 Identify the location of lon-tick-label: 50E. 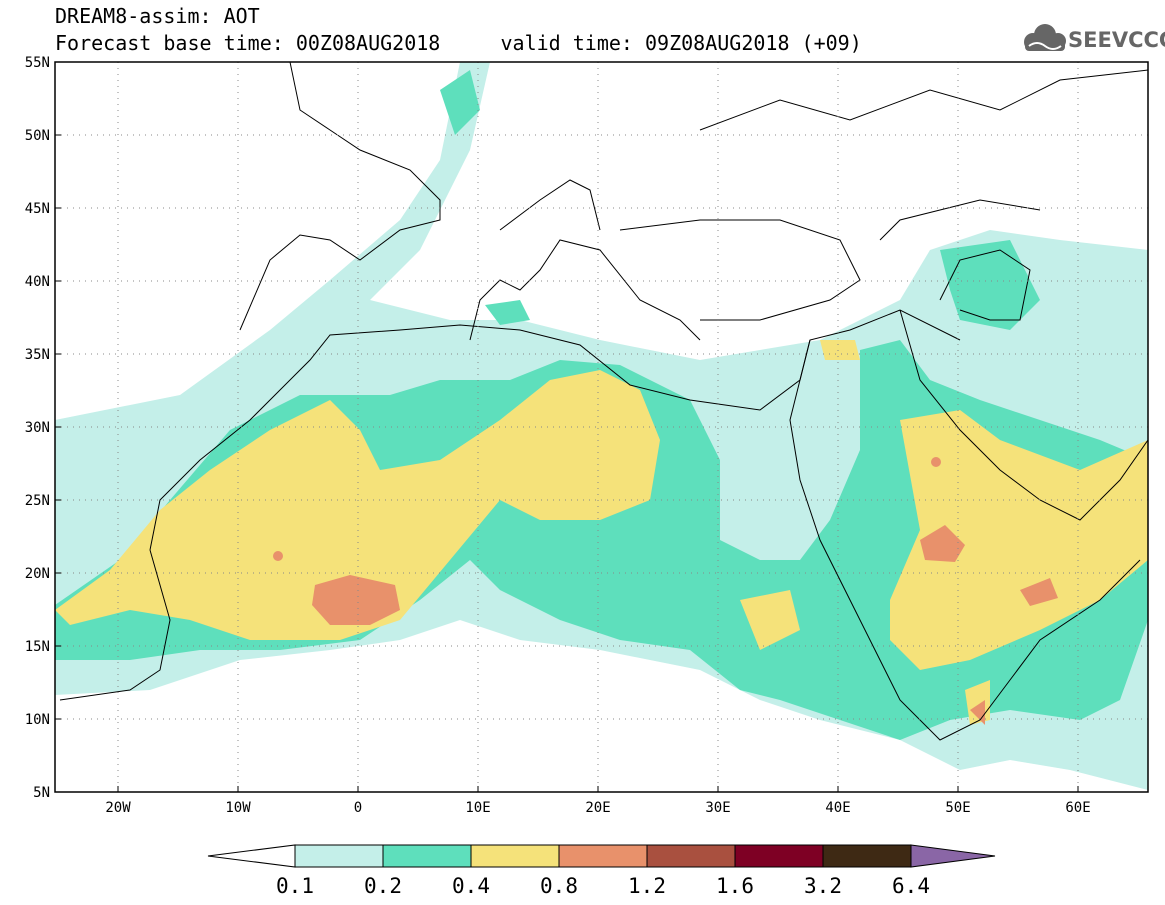
(957, 808).